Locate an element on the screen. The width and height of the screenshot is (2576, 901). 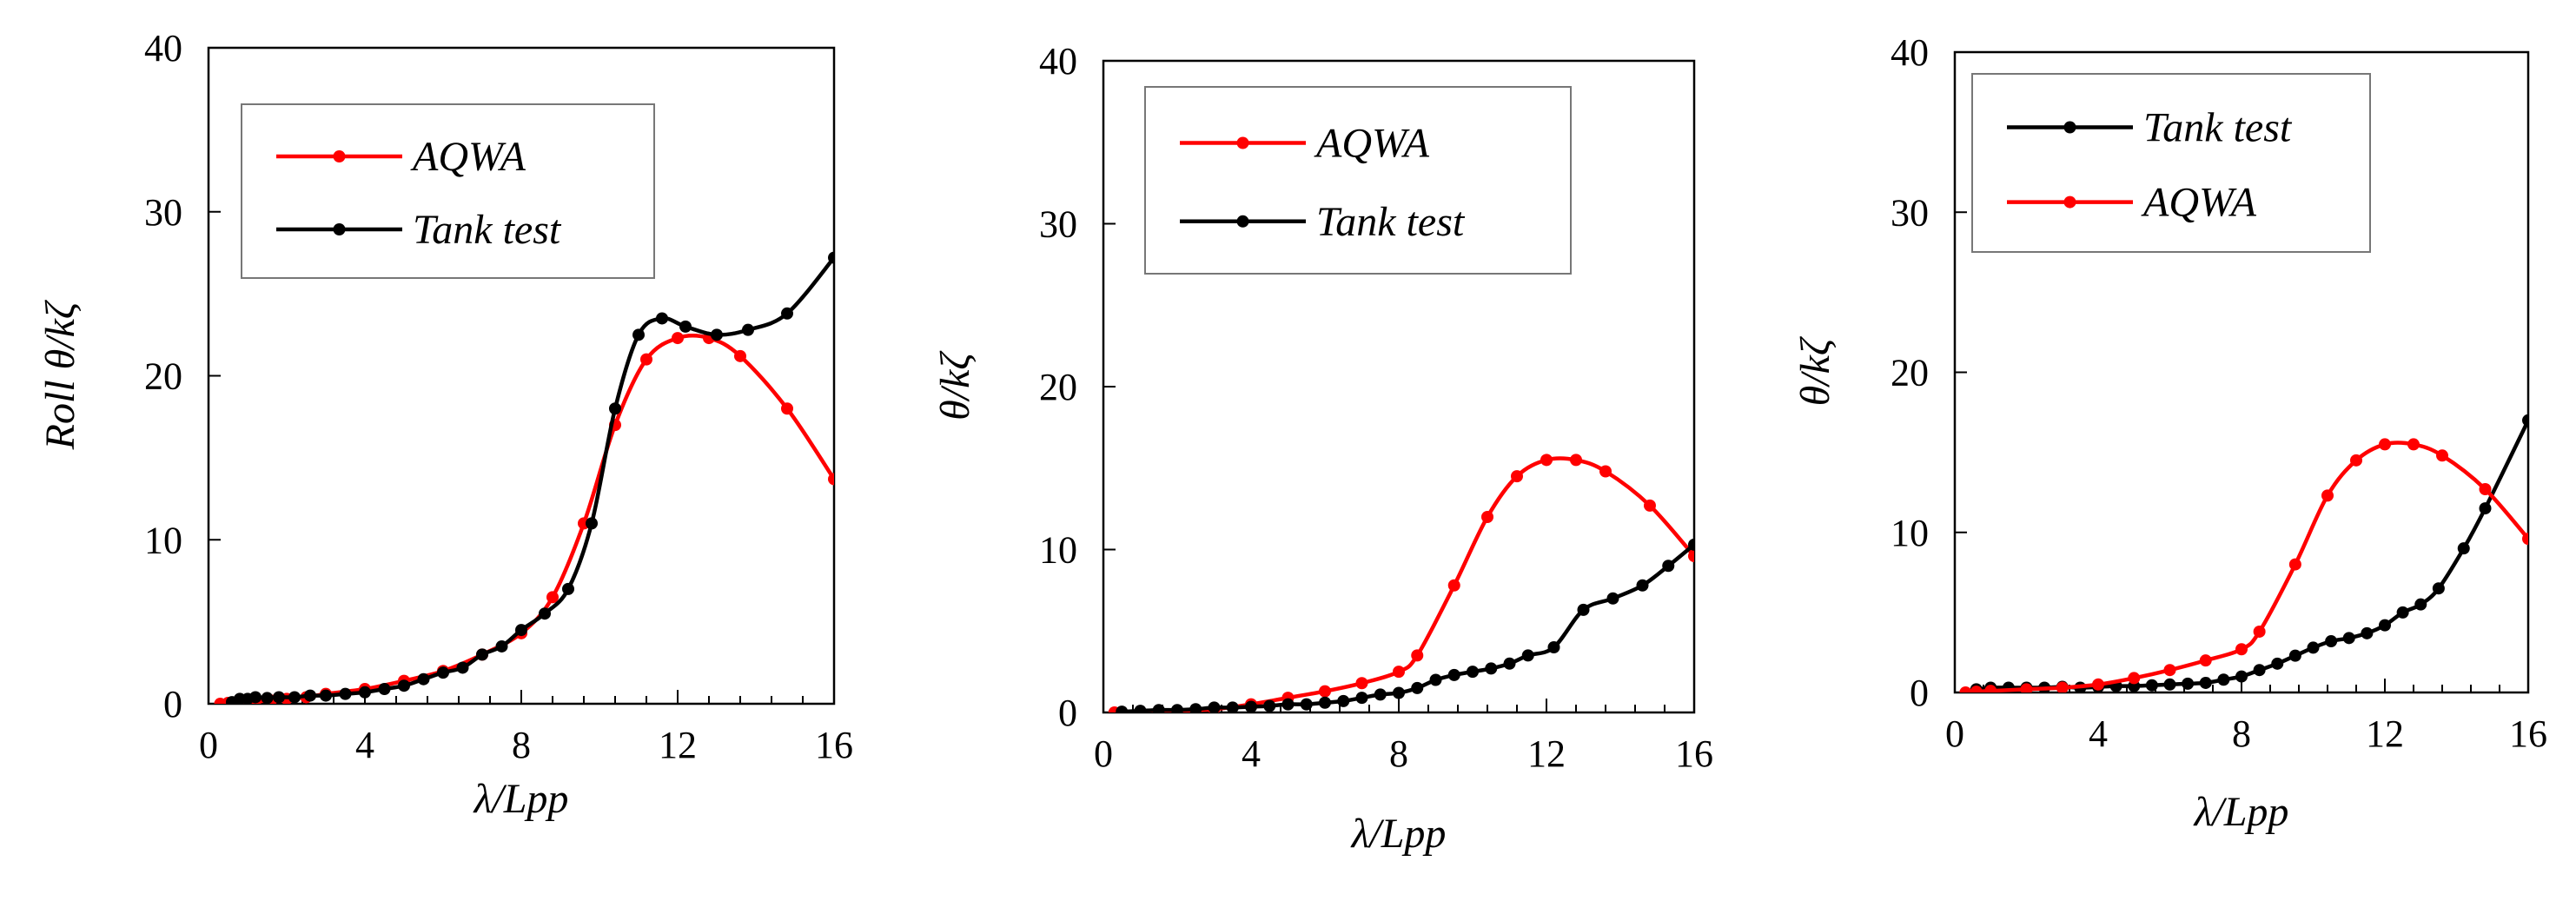
legend-entry-label: Tank test is located at coordinates (2218, 128).